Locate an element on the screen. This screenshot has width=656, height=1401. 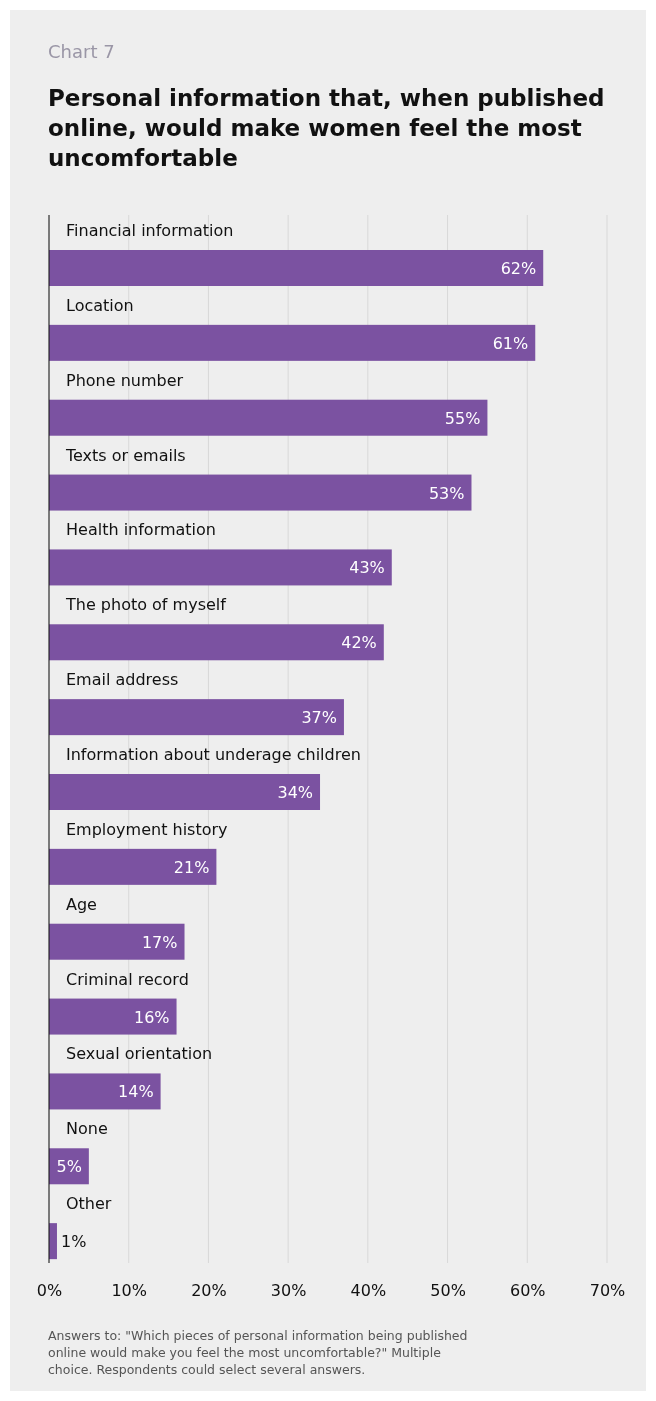
x-tick-label: 0% is located at coordinates (49, 1291).